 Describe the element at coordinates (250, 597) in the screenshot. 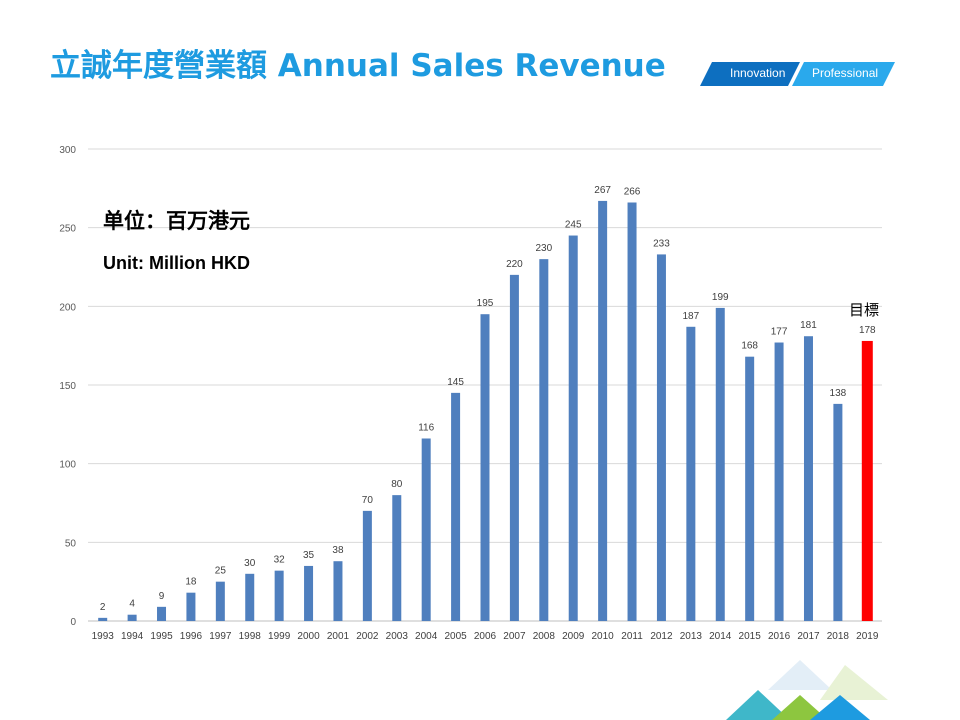

I see `bar-1998` at that location.